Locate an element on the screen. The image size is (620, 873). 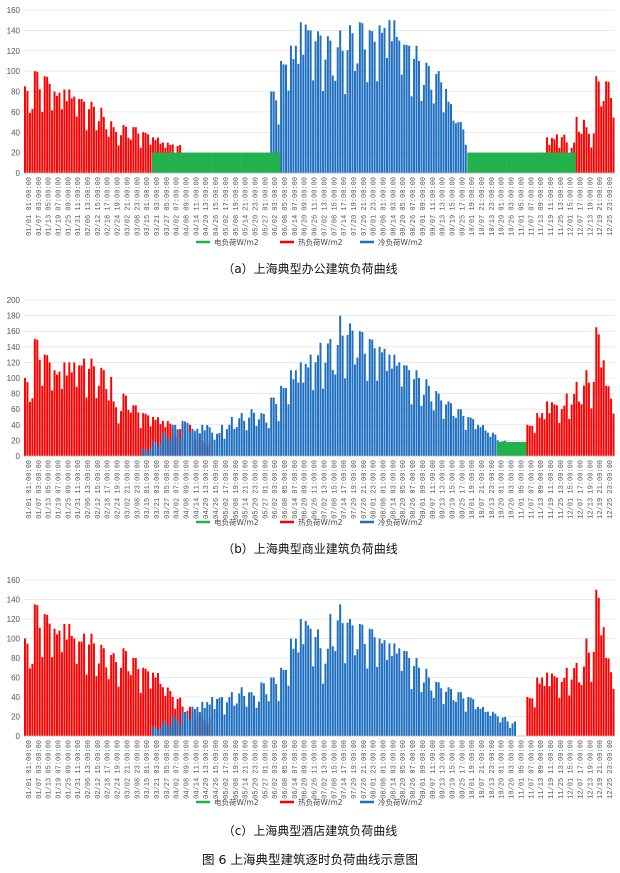
y-tick-label: 180 is located at coordinates (14, 316).